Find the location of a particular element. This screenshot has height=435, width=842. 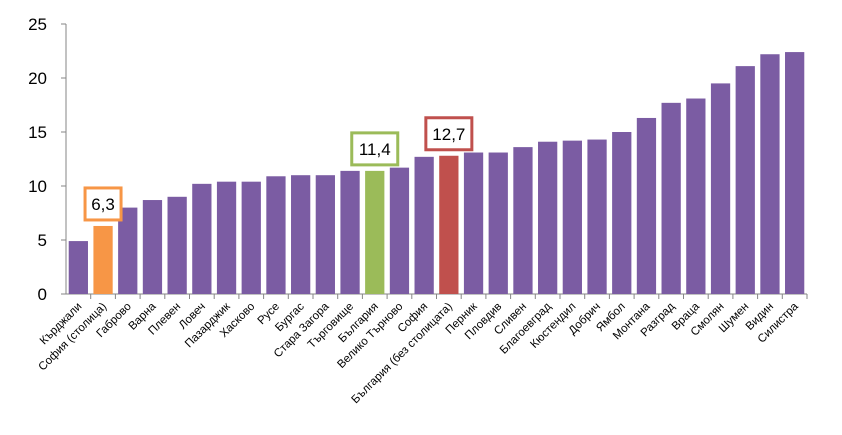

callout-label: 11,4 is located at coordinates (375, 149).